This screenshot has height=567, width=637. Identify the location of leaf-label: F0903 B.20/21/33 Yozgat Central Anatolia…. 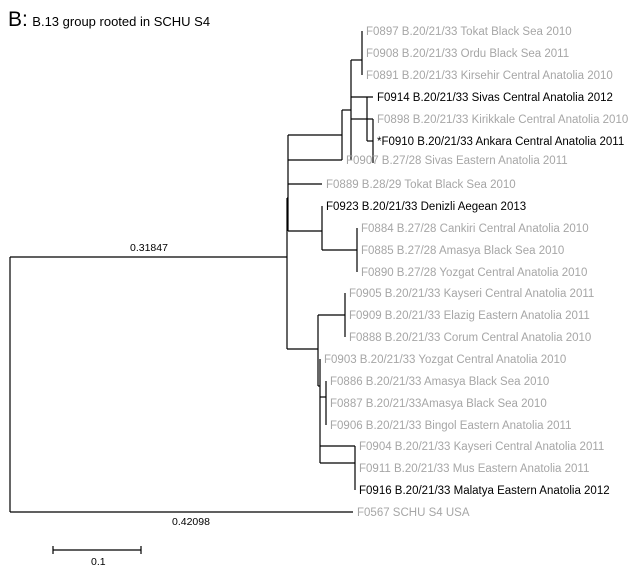
(445, 360).